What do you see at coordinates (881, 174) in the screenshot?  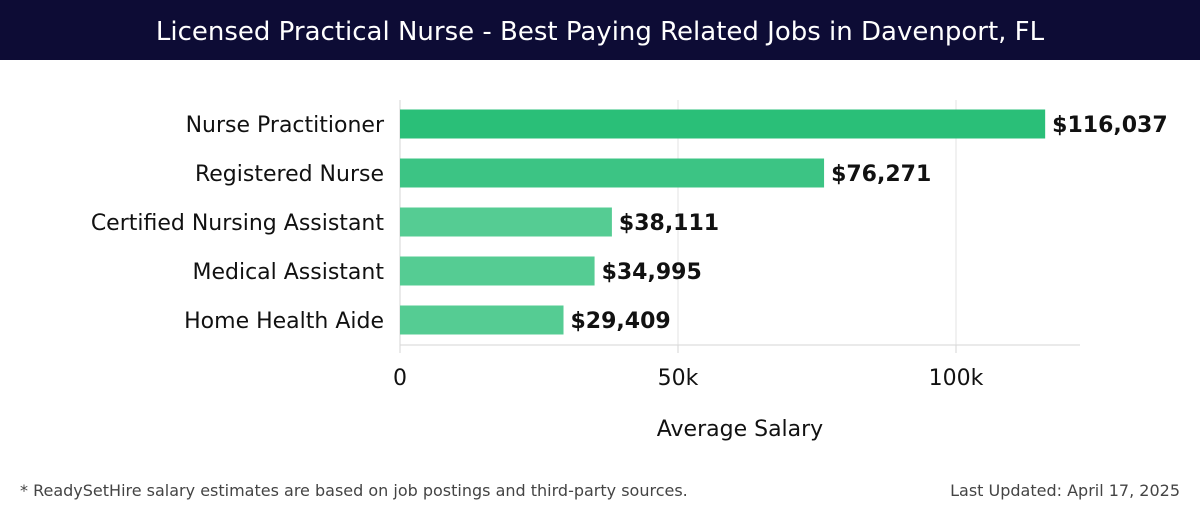 I see `value-label: $76,271` at bounding box center [881, 174].